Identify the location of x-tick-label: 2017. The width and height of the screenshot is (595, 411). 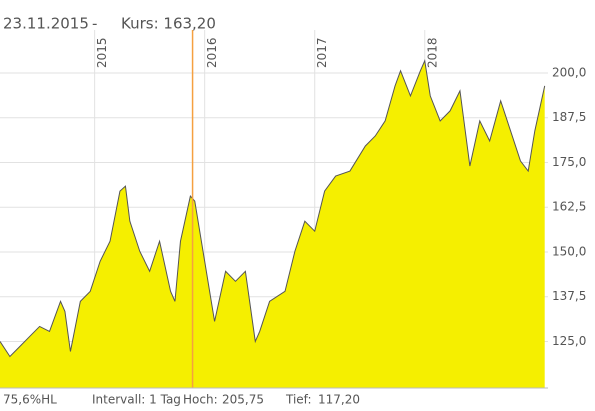
(322, 52).